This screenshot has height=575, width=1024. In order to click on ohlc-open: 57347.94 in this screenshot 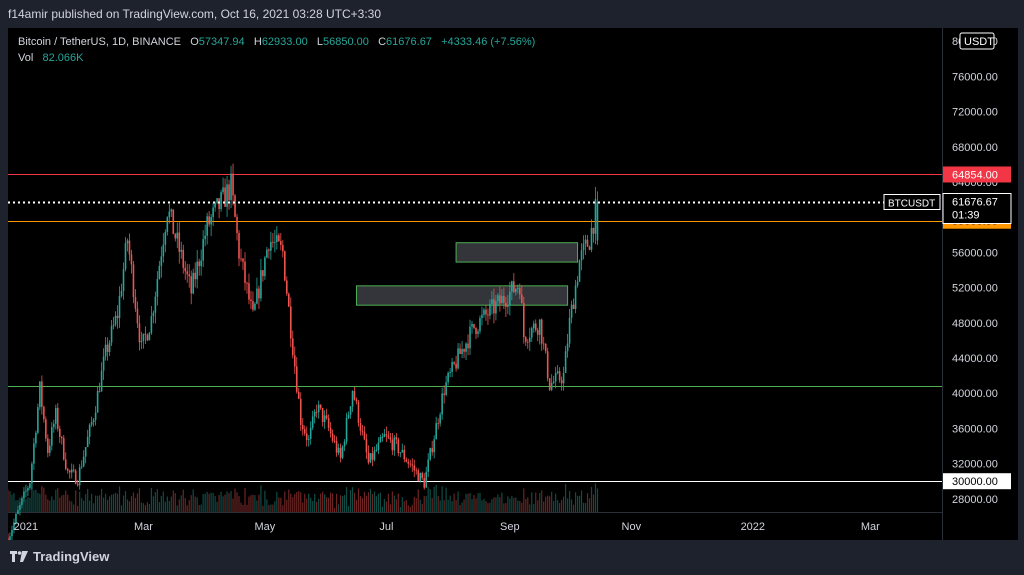, I will do `click(221, 42)`.